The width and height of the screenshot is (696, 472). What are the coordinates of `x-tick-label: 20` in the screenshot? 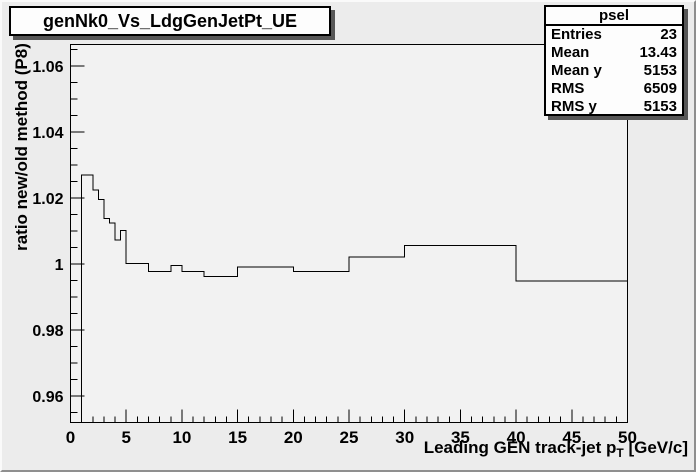 It's located at (293, 437).